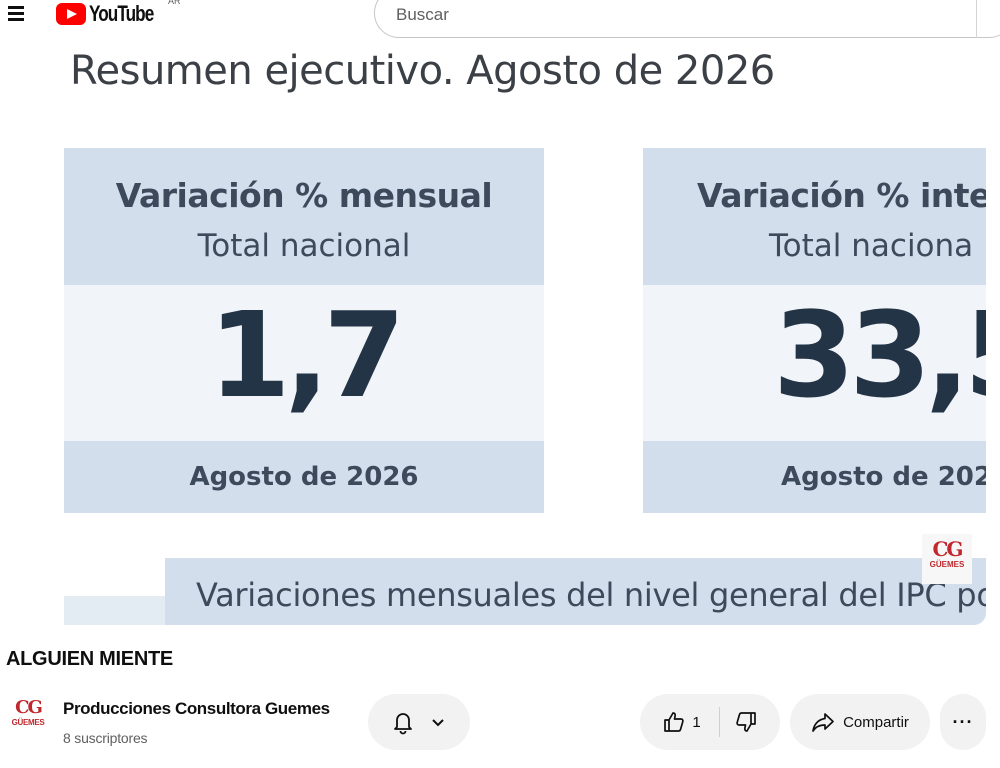 The height and width of the screenshot is (768, 1000). I want to click on video-title: ALGUIEN MIENTE, so click(89, 659).